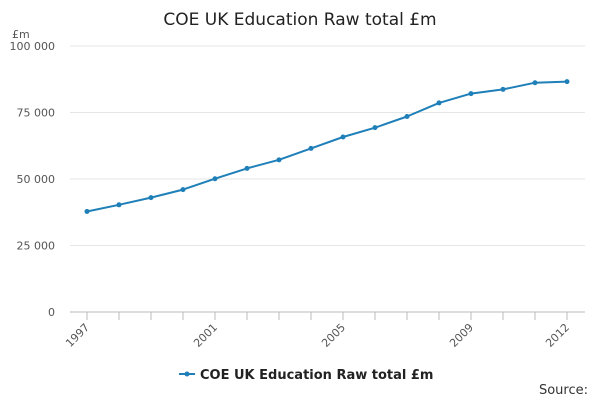 The image size is (600, 400). What do you see at coordinates (51, 312) in the screenshot?
I see `y-tick-label: 0` at bounding box center [51, 312].